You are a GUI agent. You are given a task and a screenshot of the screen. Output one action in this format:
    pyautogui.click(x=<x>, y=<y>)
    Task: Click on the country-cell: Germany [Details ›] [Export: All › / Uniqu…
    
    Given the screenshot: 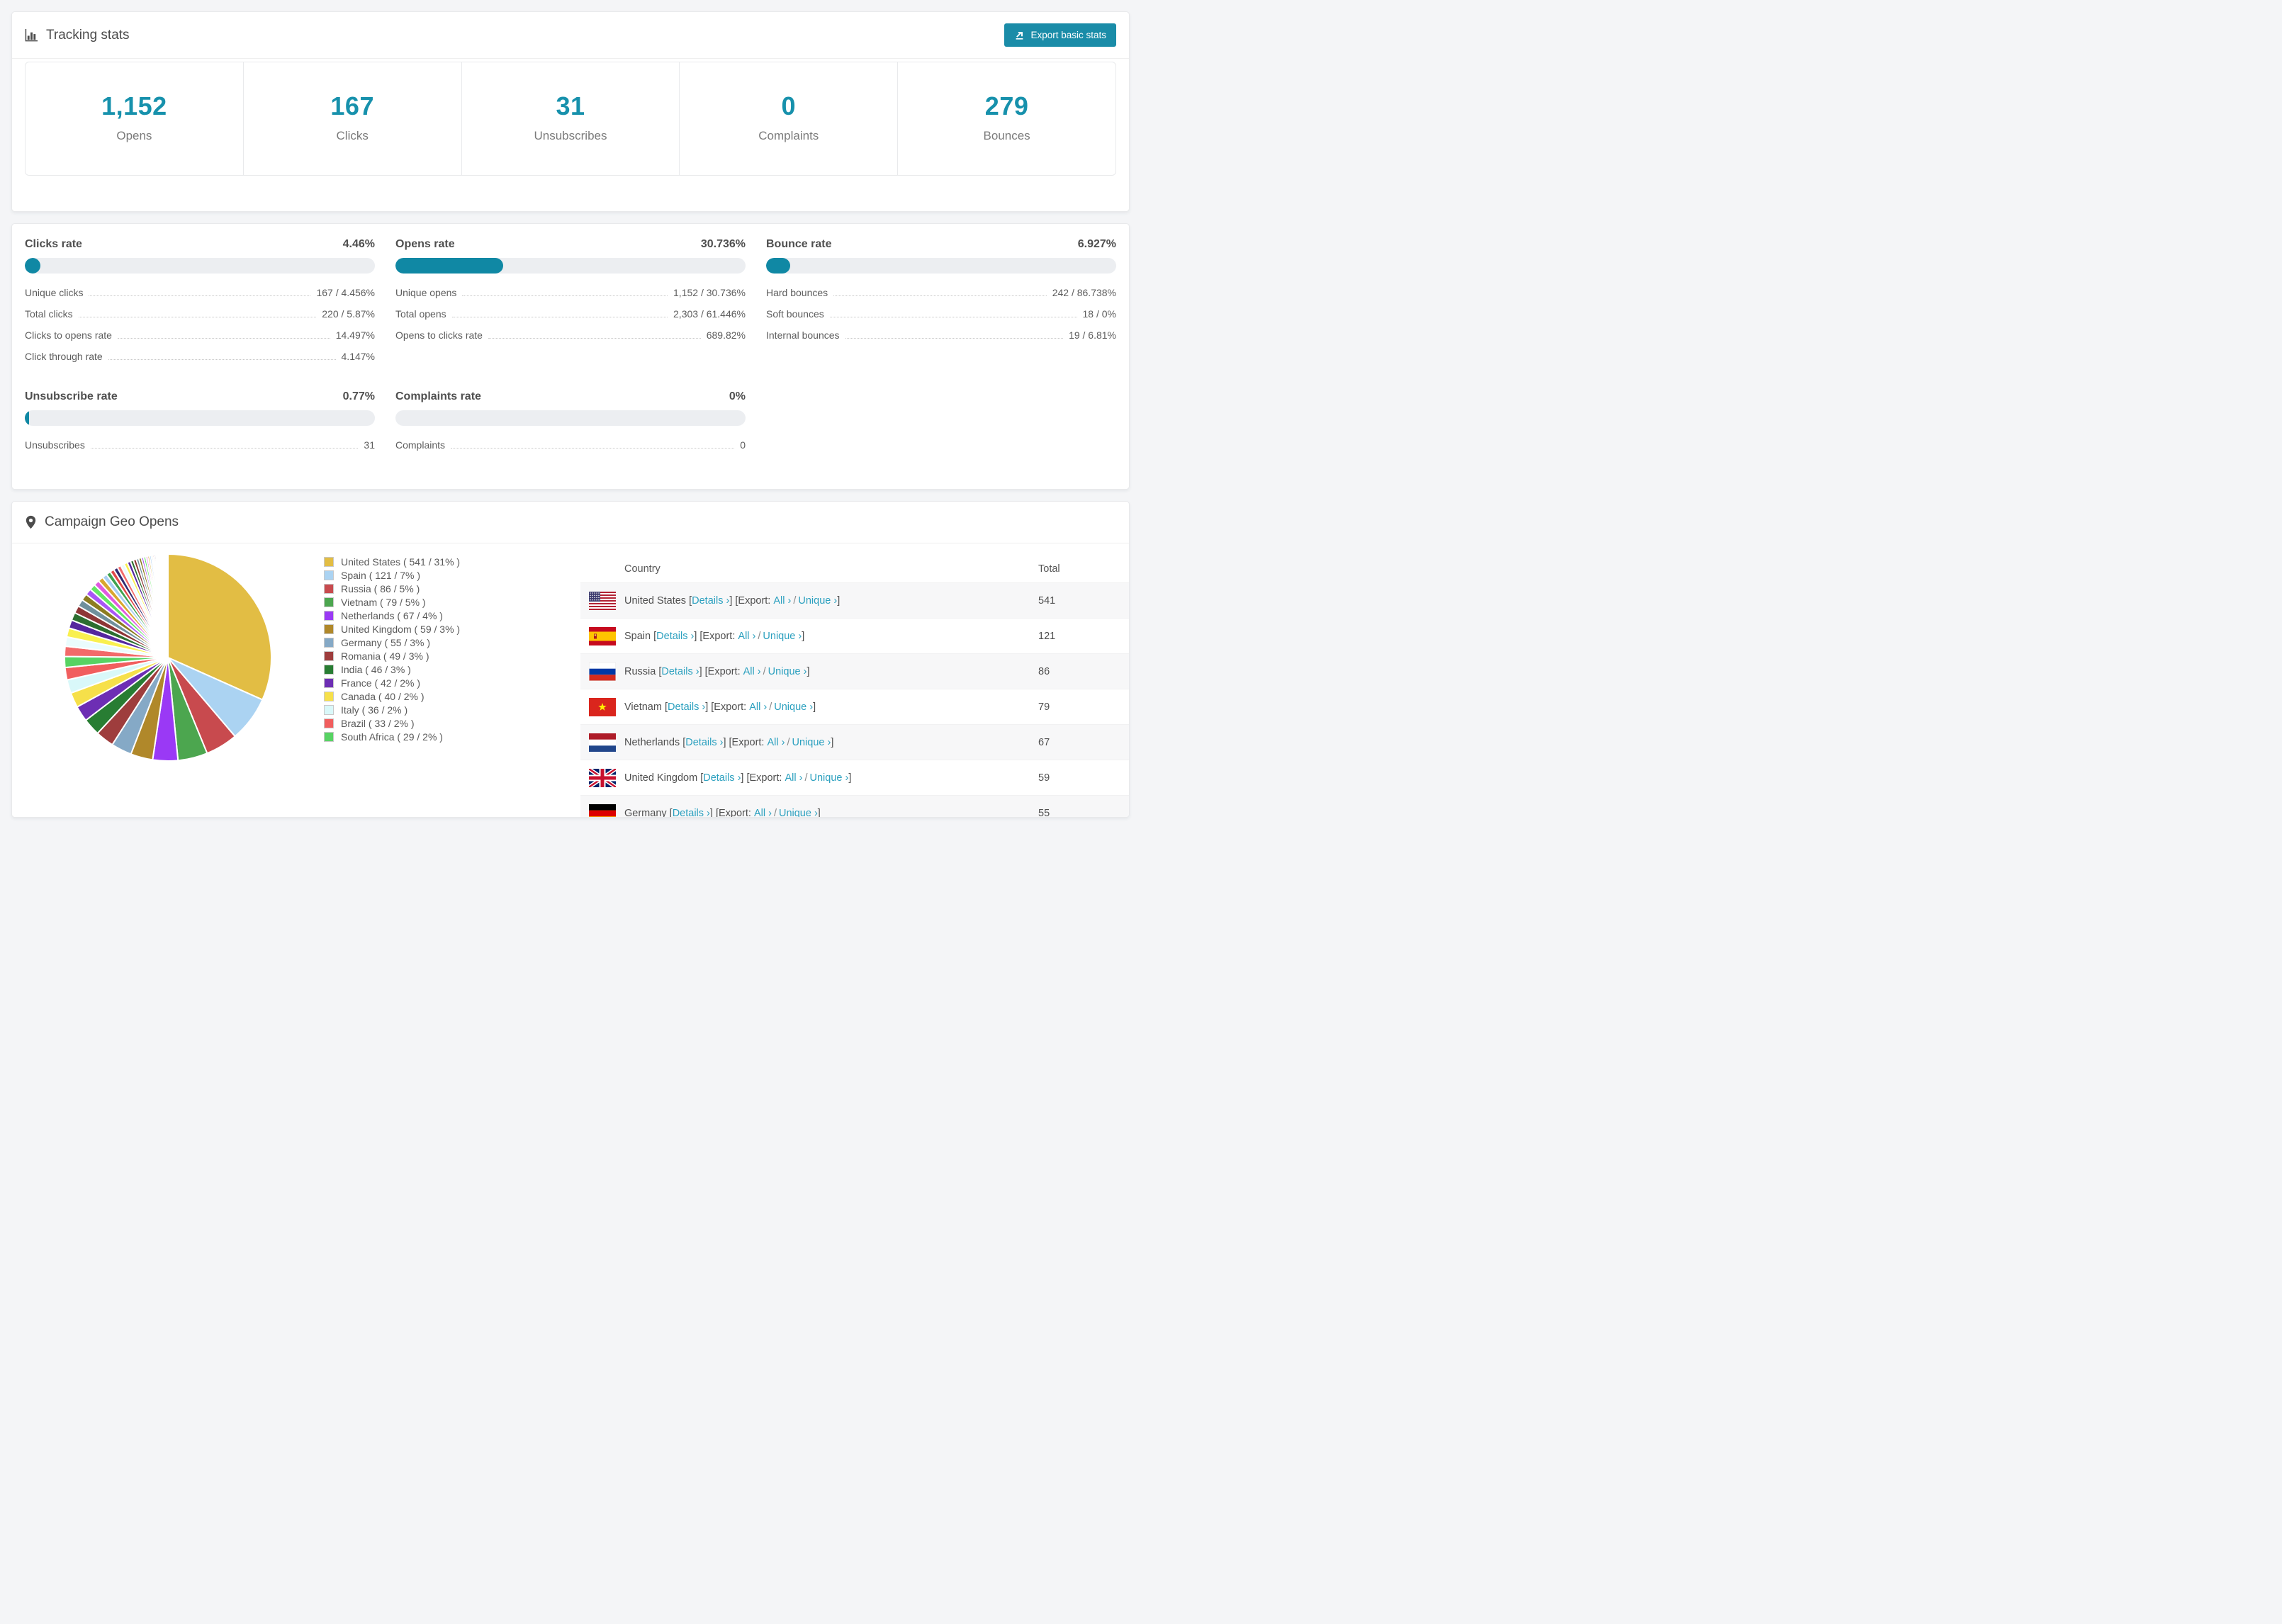 What is the action you would take?
    pyautogui.click(x=809, y=811)
    